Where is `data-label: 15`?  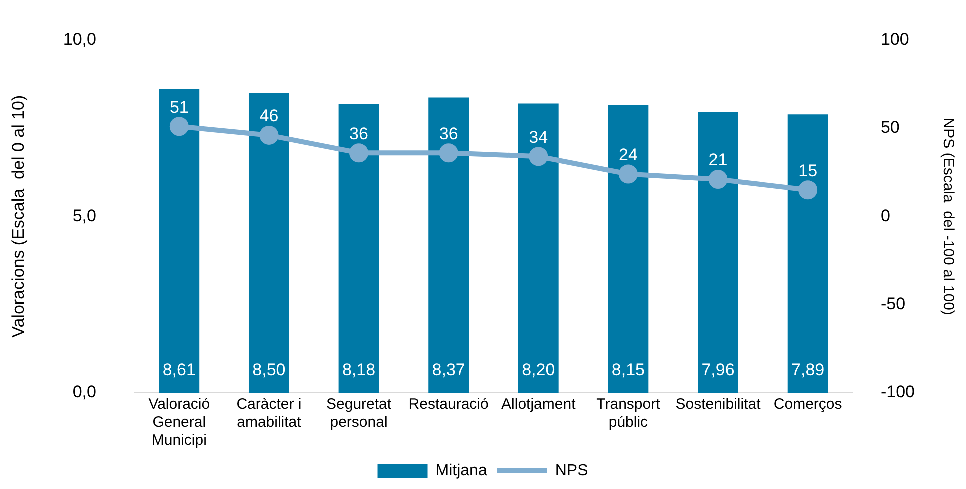
data-label: 15 is located at coordinates (808, 170).